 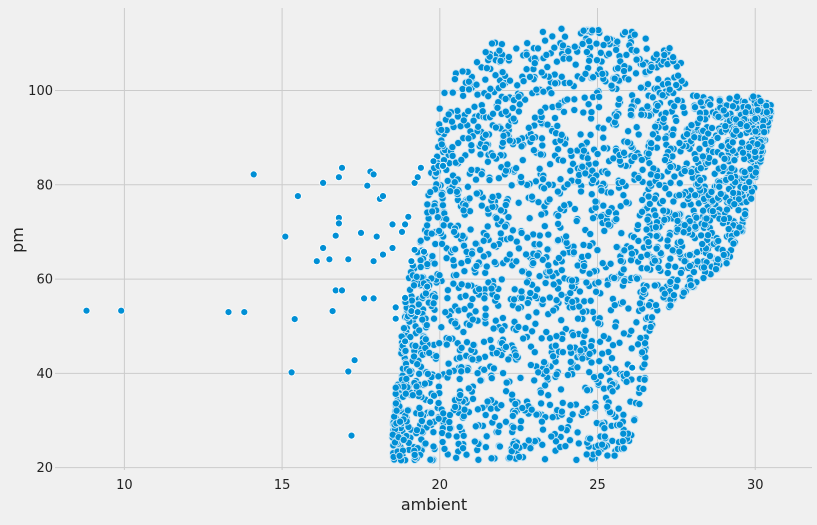 What do you see at coordinates (440, 485) in the screenshot?
I see `x-tick-label: 20` at bounding box center [440, 485].